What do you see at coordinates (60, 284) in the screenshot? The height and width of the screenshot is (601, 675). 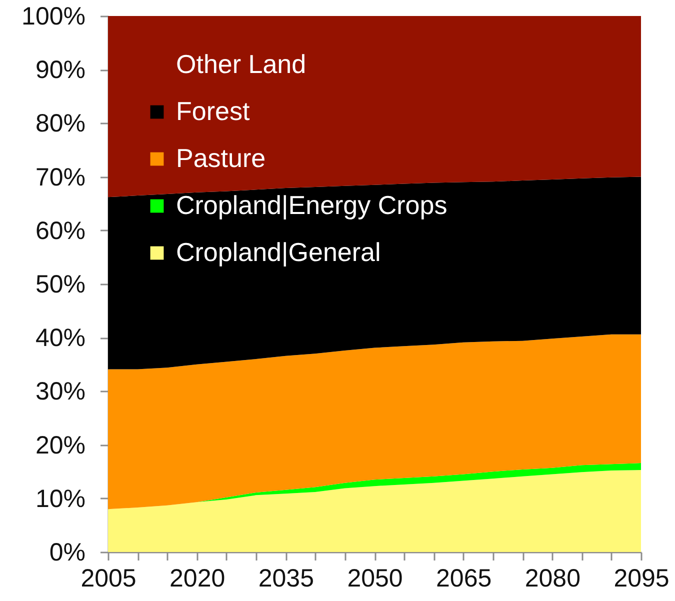 I see `y-tick-label: 50%` at bounding box center [60, 284].